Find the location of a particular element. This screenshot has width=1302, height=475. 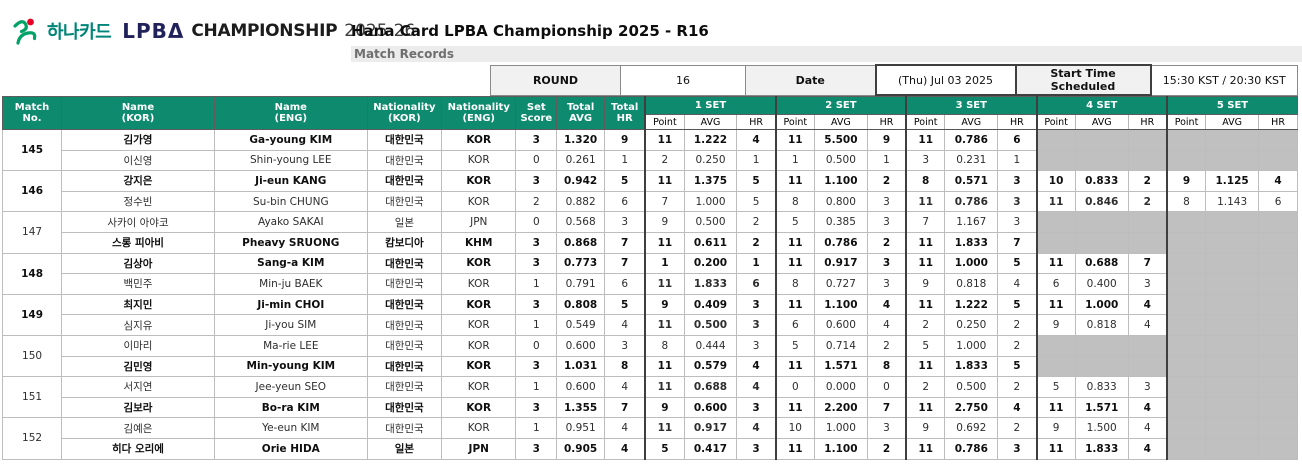

total-hr: 1 is located at coordinates (625, 160).